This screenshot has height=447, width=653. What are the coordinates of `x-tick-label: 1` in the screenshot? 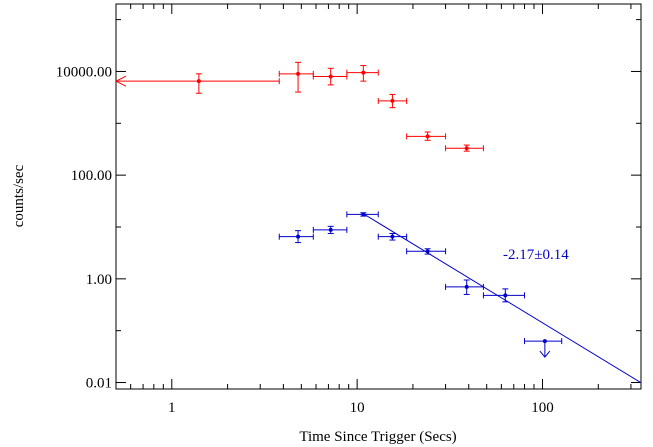 It's located at (172, 408).